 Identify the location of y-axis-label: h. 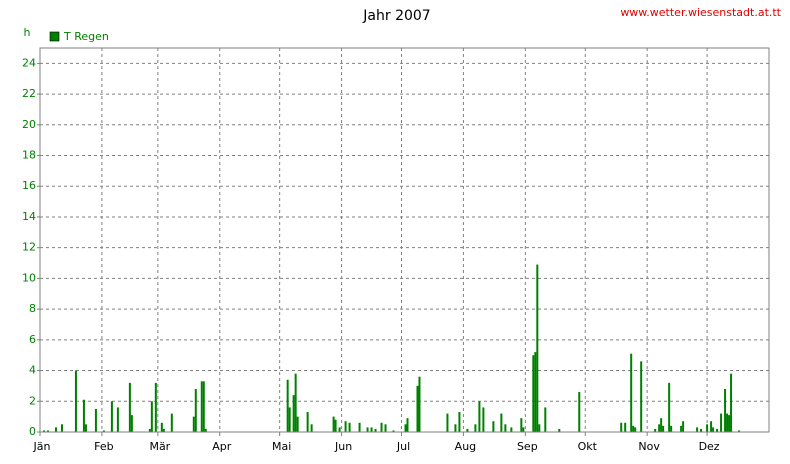
(27, 32).